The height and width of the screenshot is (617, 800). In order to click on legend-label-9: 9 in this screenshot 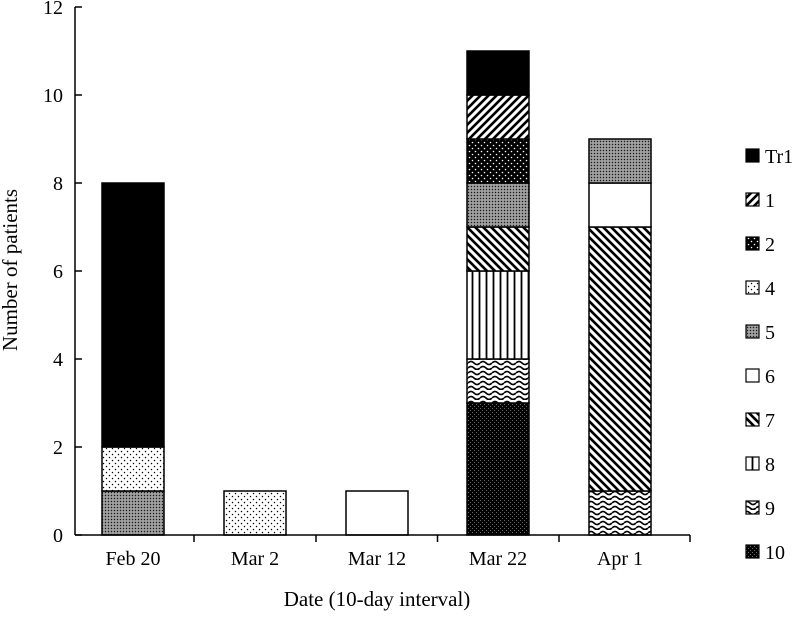, I will do `click(770, 509)`.